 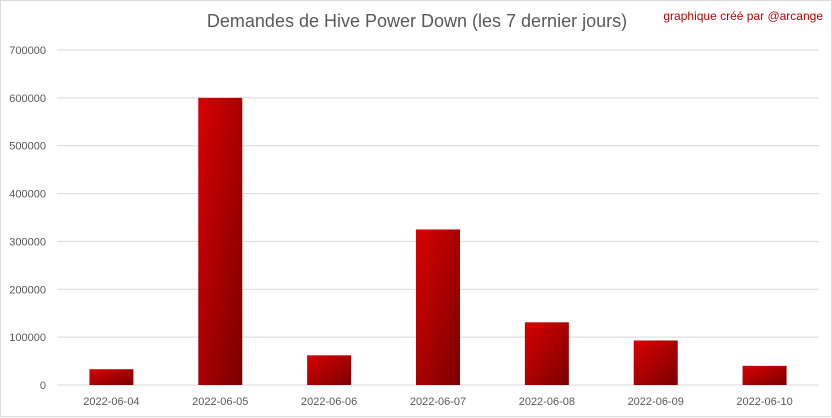 I want to click on x-tick-label-3: 2022-06-07, so click(x=438, y=402).